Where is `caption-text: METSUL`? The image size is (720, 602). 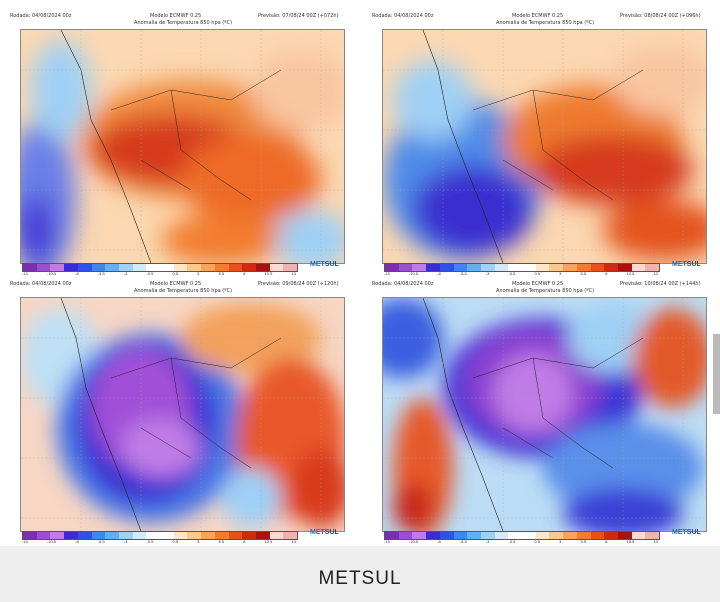 caption-text: METSUL is located at coordinates (360, 578).